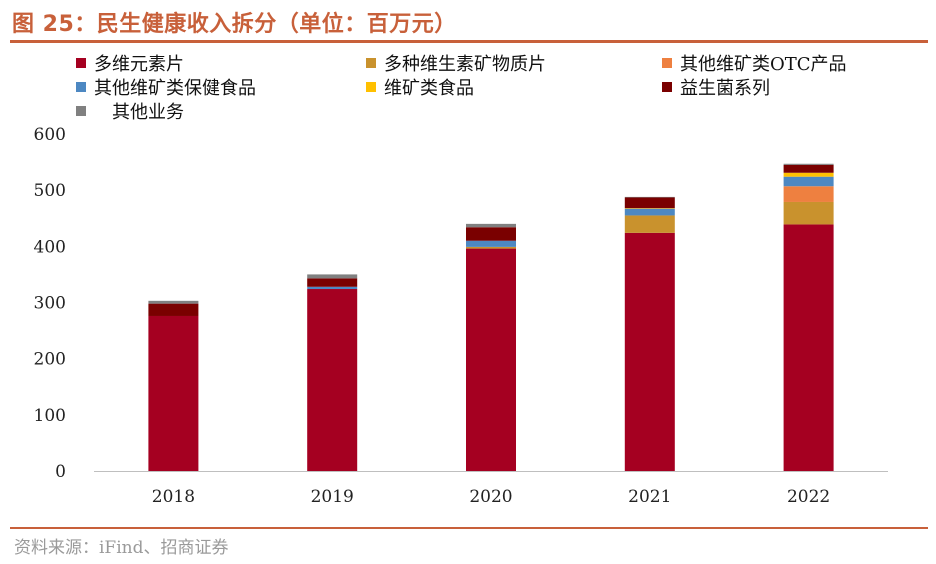 Image resolution: width=936 pixels, height=564 pixels. I want to click on title-rule, so click(469, 41).